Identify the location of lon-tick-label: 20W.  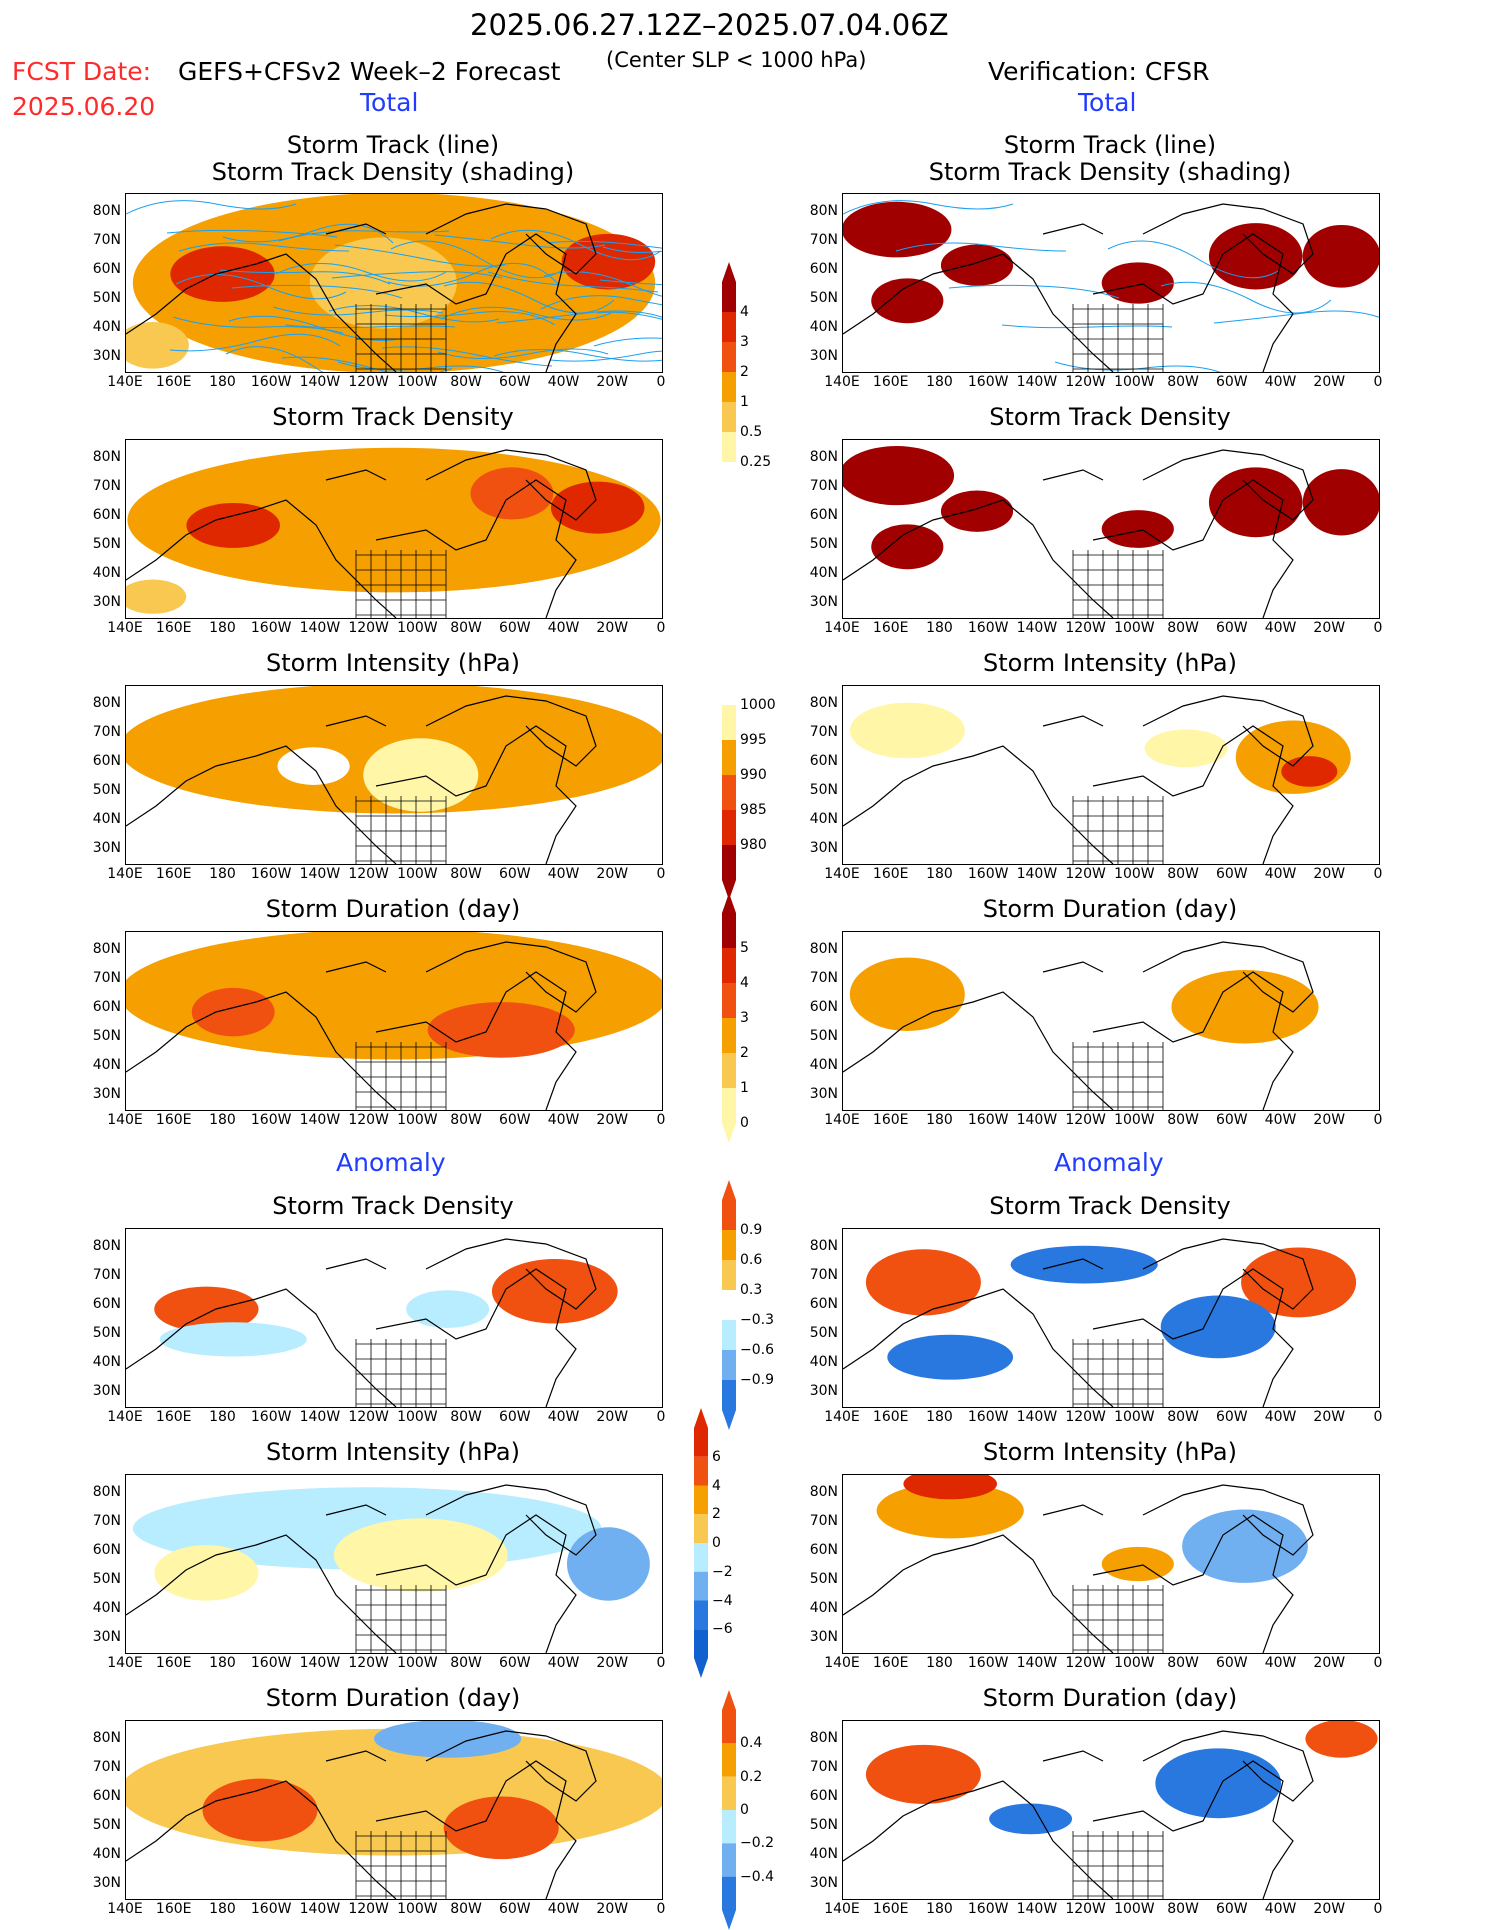
(612, 874).